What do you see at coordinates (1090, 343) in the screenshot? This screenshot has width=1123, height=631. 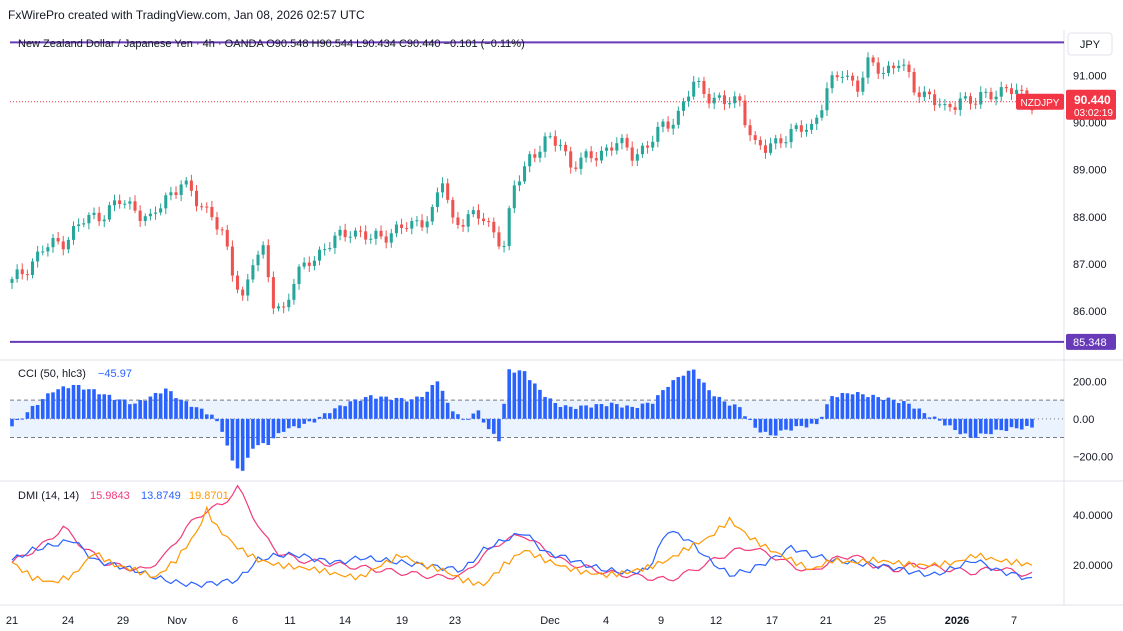 I see `low-line-label: 85.348` at bounding box center [1090, 343].